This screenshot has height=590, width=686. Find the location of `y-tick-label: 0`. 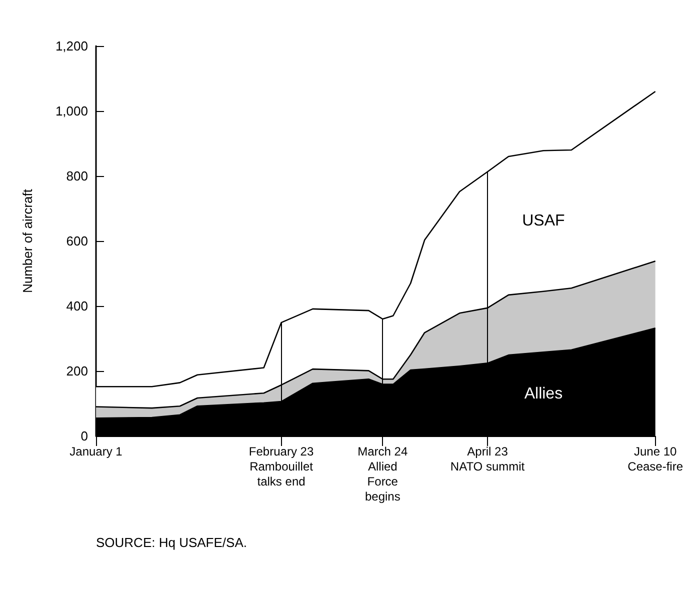

y-tick-label: 0 is located at coordinates (84, 436).